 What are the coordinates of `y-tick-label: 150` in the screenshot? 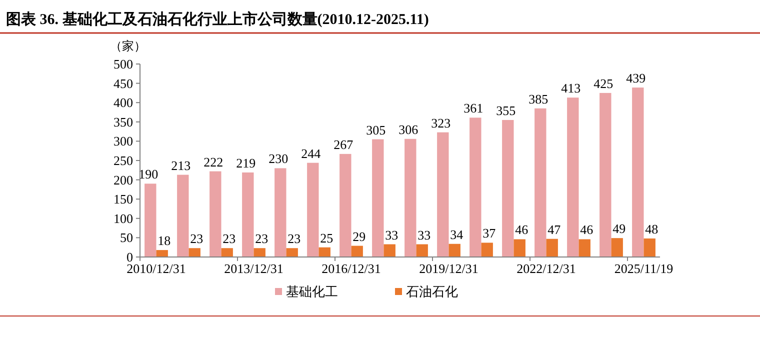 It's located at (123, 199).